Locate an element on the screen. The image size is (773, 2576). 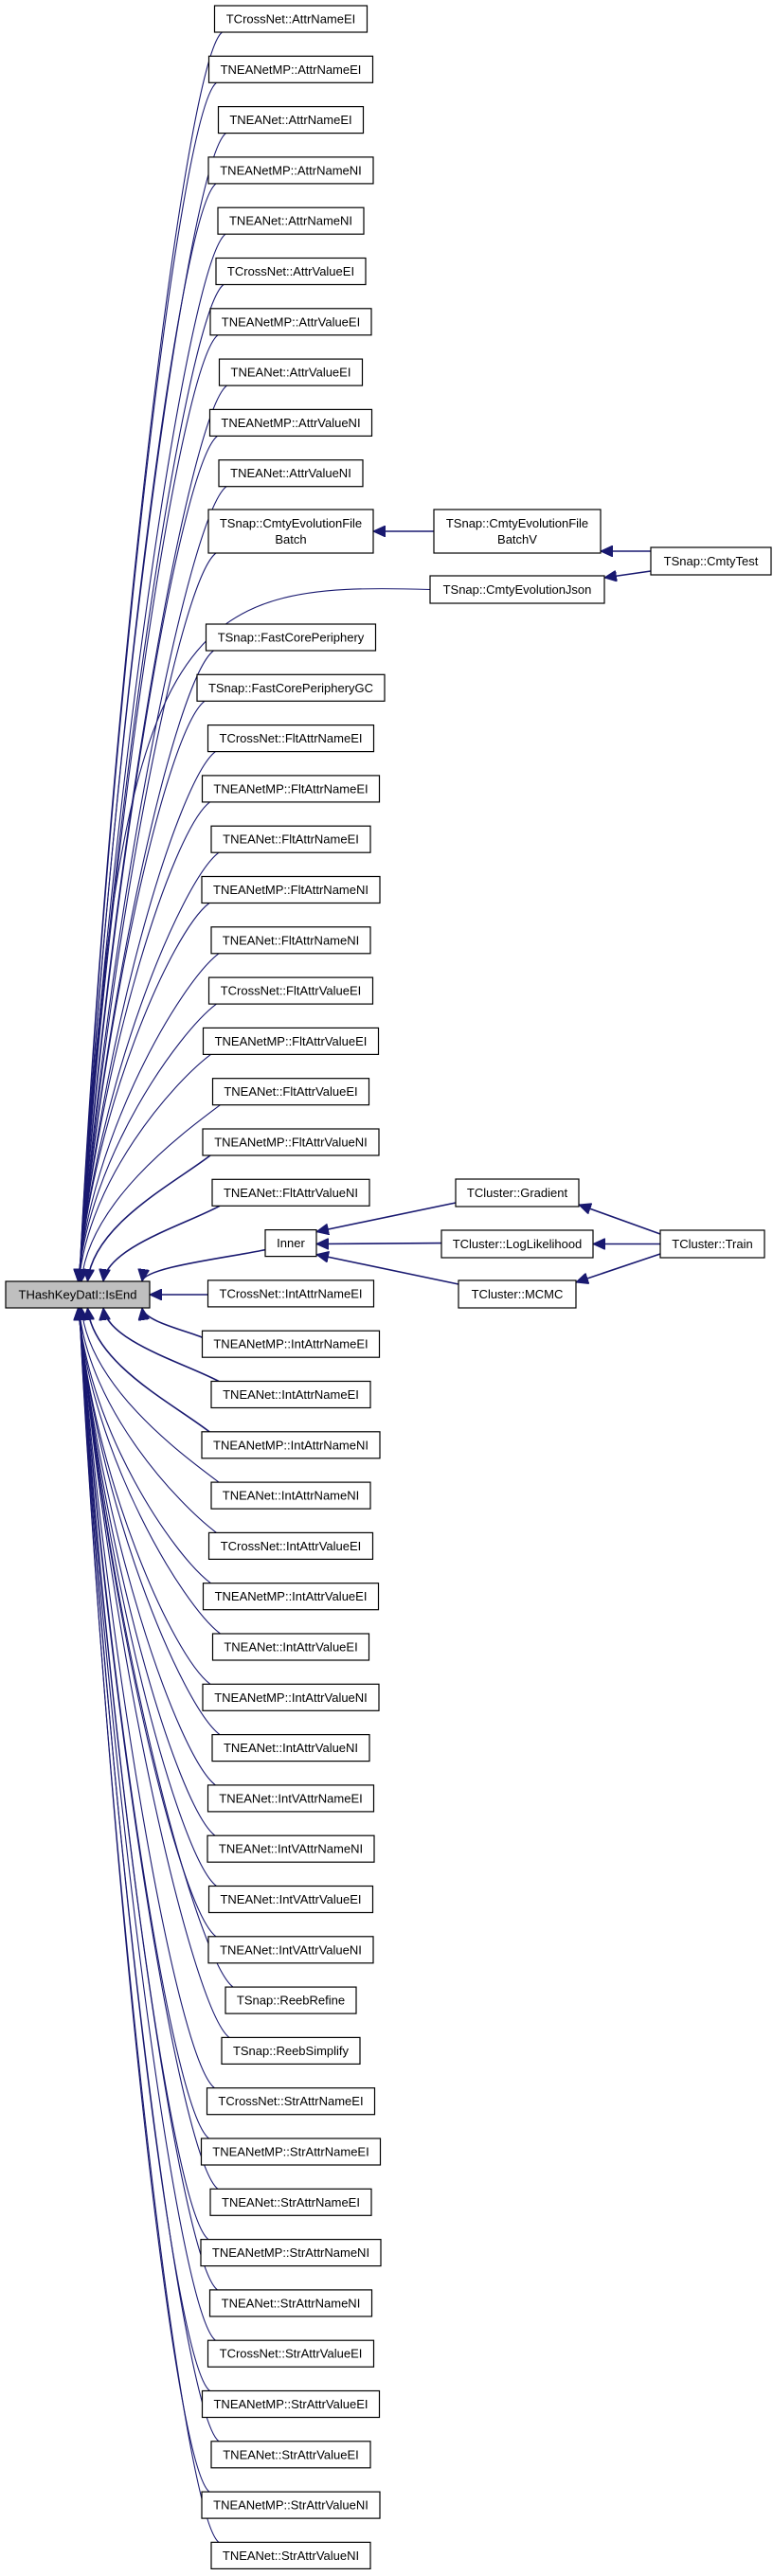
edge-tcluster-train-to-tcluster-mcmc is located at coordinates (618, 1267).